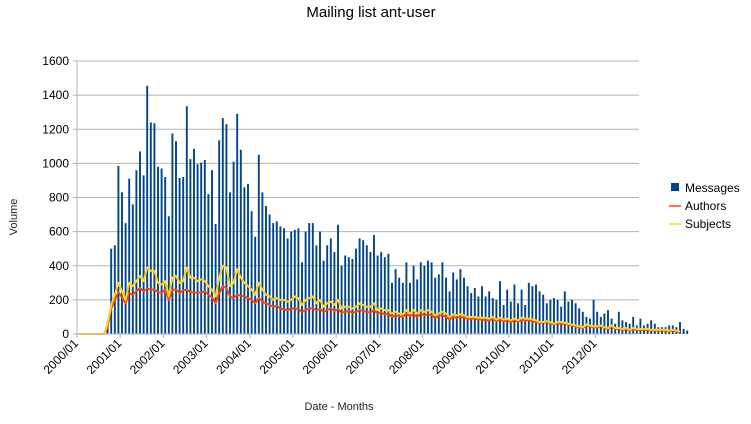 The height and width of the screenshot is (424, 751). What do you see at coordinates (708, 224) in the screenshot?
I see `legend-label-subjects: Subjects` at bounding box center [708, 224].